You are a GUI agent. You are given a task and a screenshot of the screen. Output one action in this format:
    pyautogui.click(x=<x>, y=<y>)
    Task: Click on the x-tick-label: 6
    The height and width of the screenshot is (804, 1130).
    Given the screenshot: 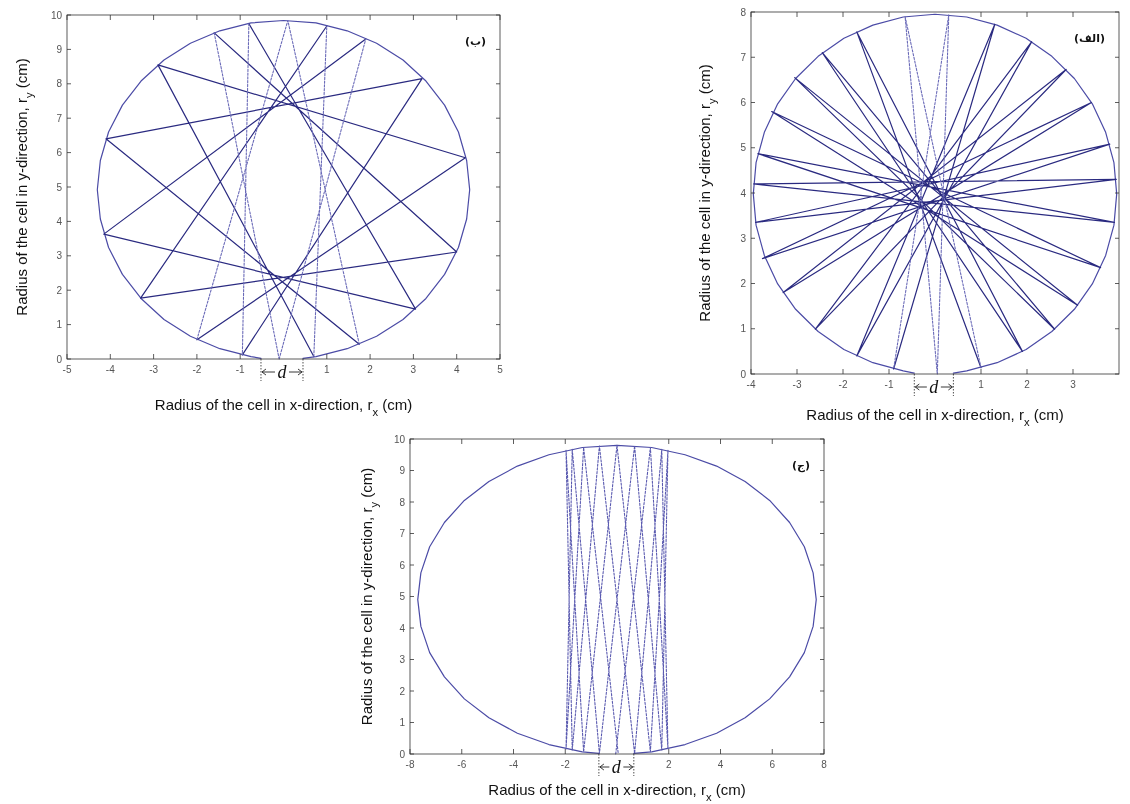 What is the action you would take?
    pyautogui.click(x=772, y=764)
    